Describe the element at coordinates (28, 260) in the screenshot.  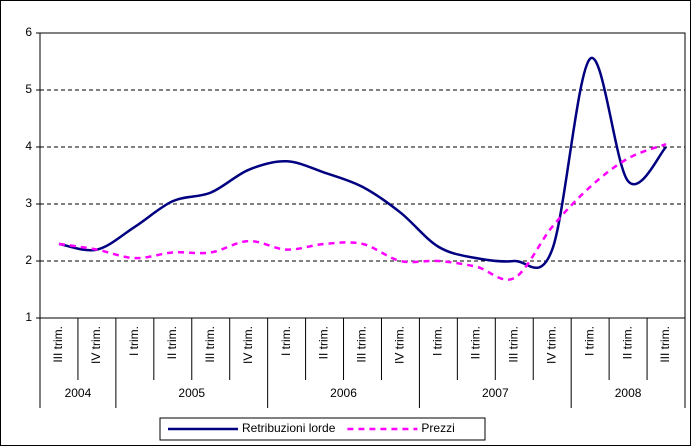
I see `y-tick-label: 2` at that location.